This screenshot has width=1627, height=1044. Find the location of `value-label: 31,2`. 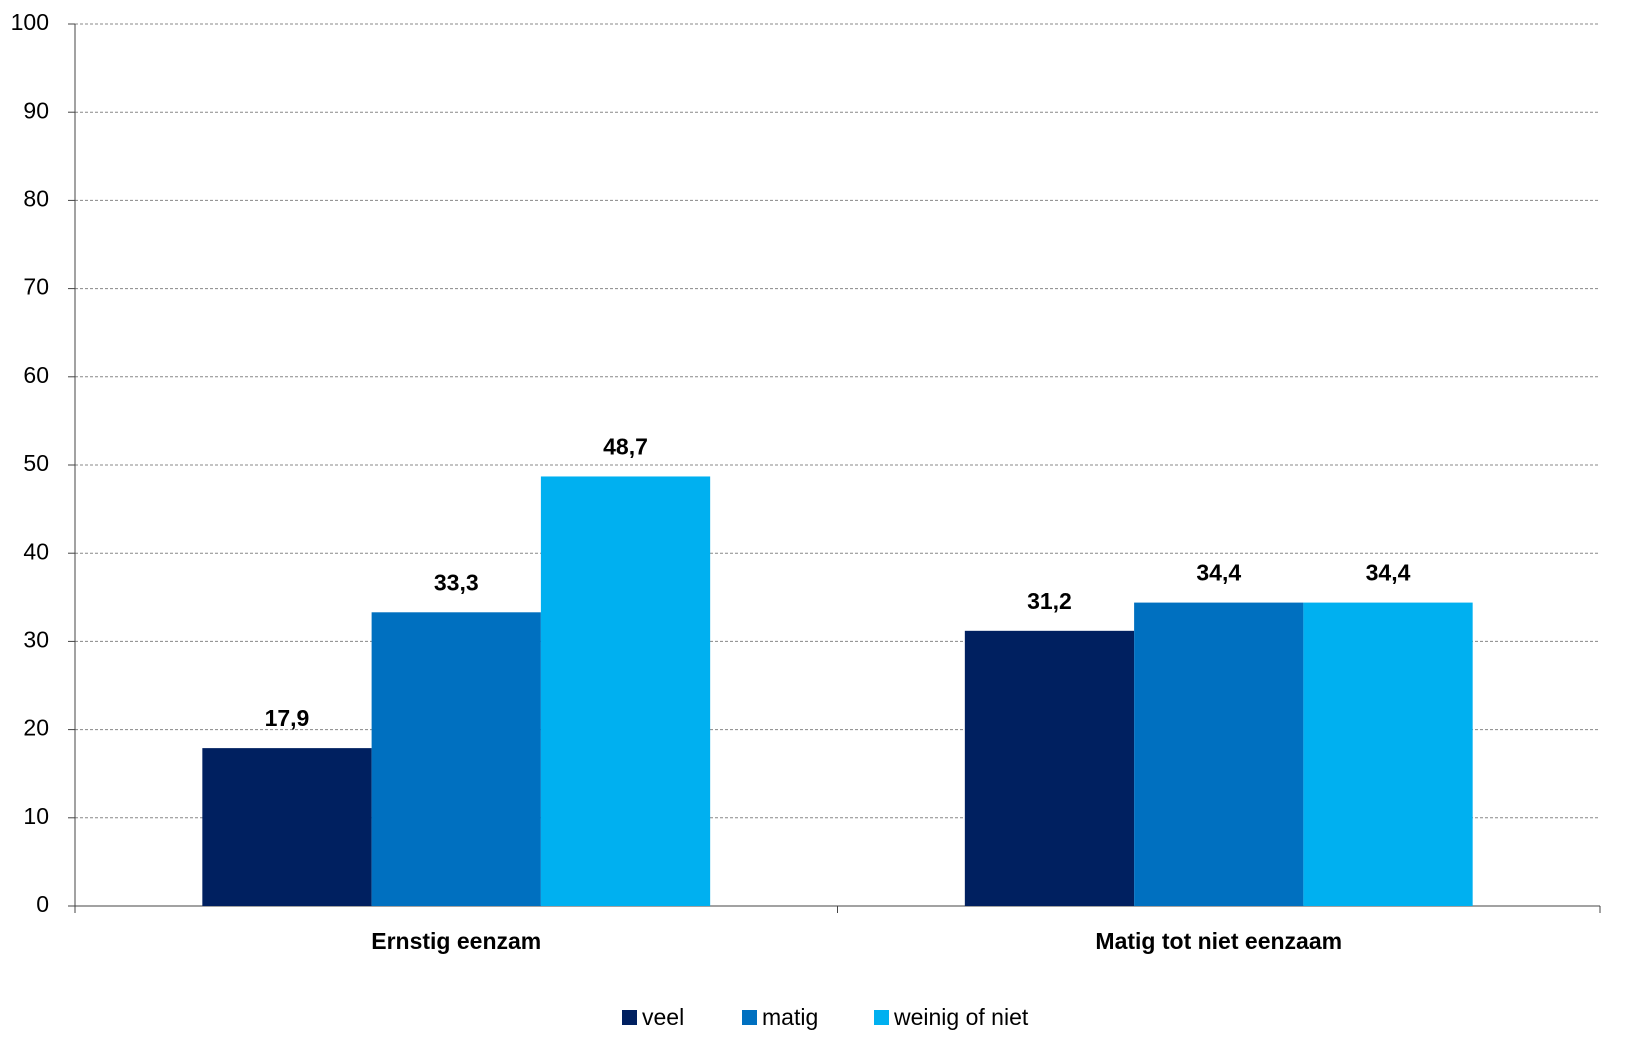

value-label: 31,2 is located at coordinates (1049, 601).